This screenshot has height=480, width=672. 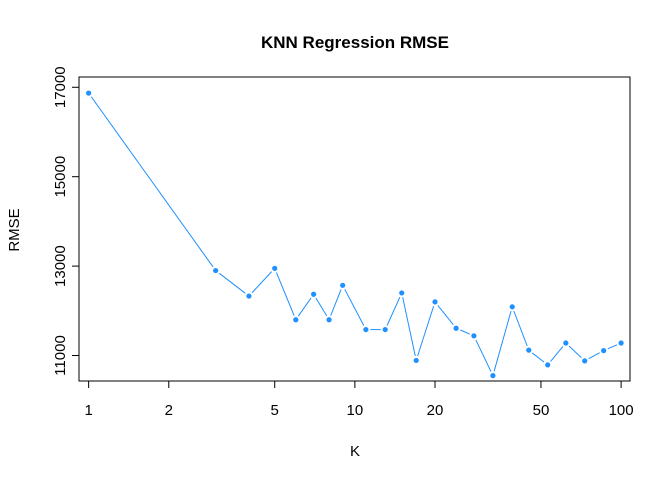 What do you see at coordinates (60, 355) in the screenshot?
I see `y-tick-label: 11000` at bounding box center [60, 355].